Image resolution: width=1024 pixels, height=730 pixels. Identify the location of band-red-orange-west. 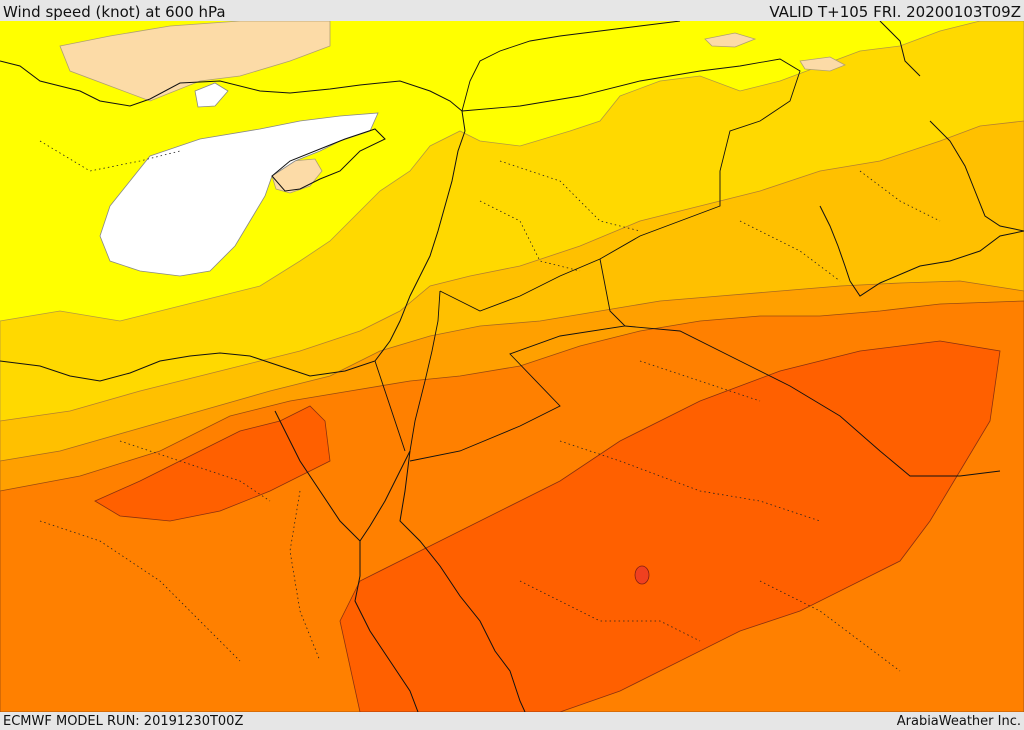
(212, 463).